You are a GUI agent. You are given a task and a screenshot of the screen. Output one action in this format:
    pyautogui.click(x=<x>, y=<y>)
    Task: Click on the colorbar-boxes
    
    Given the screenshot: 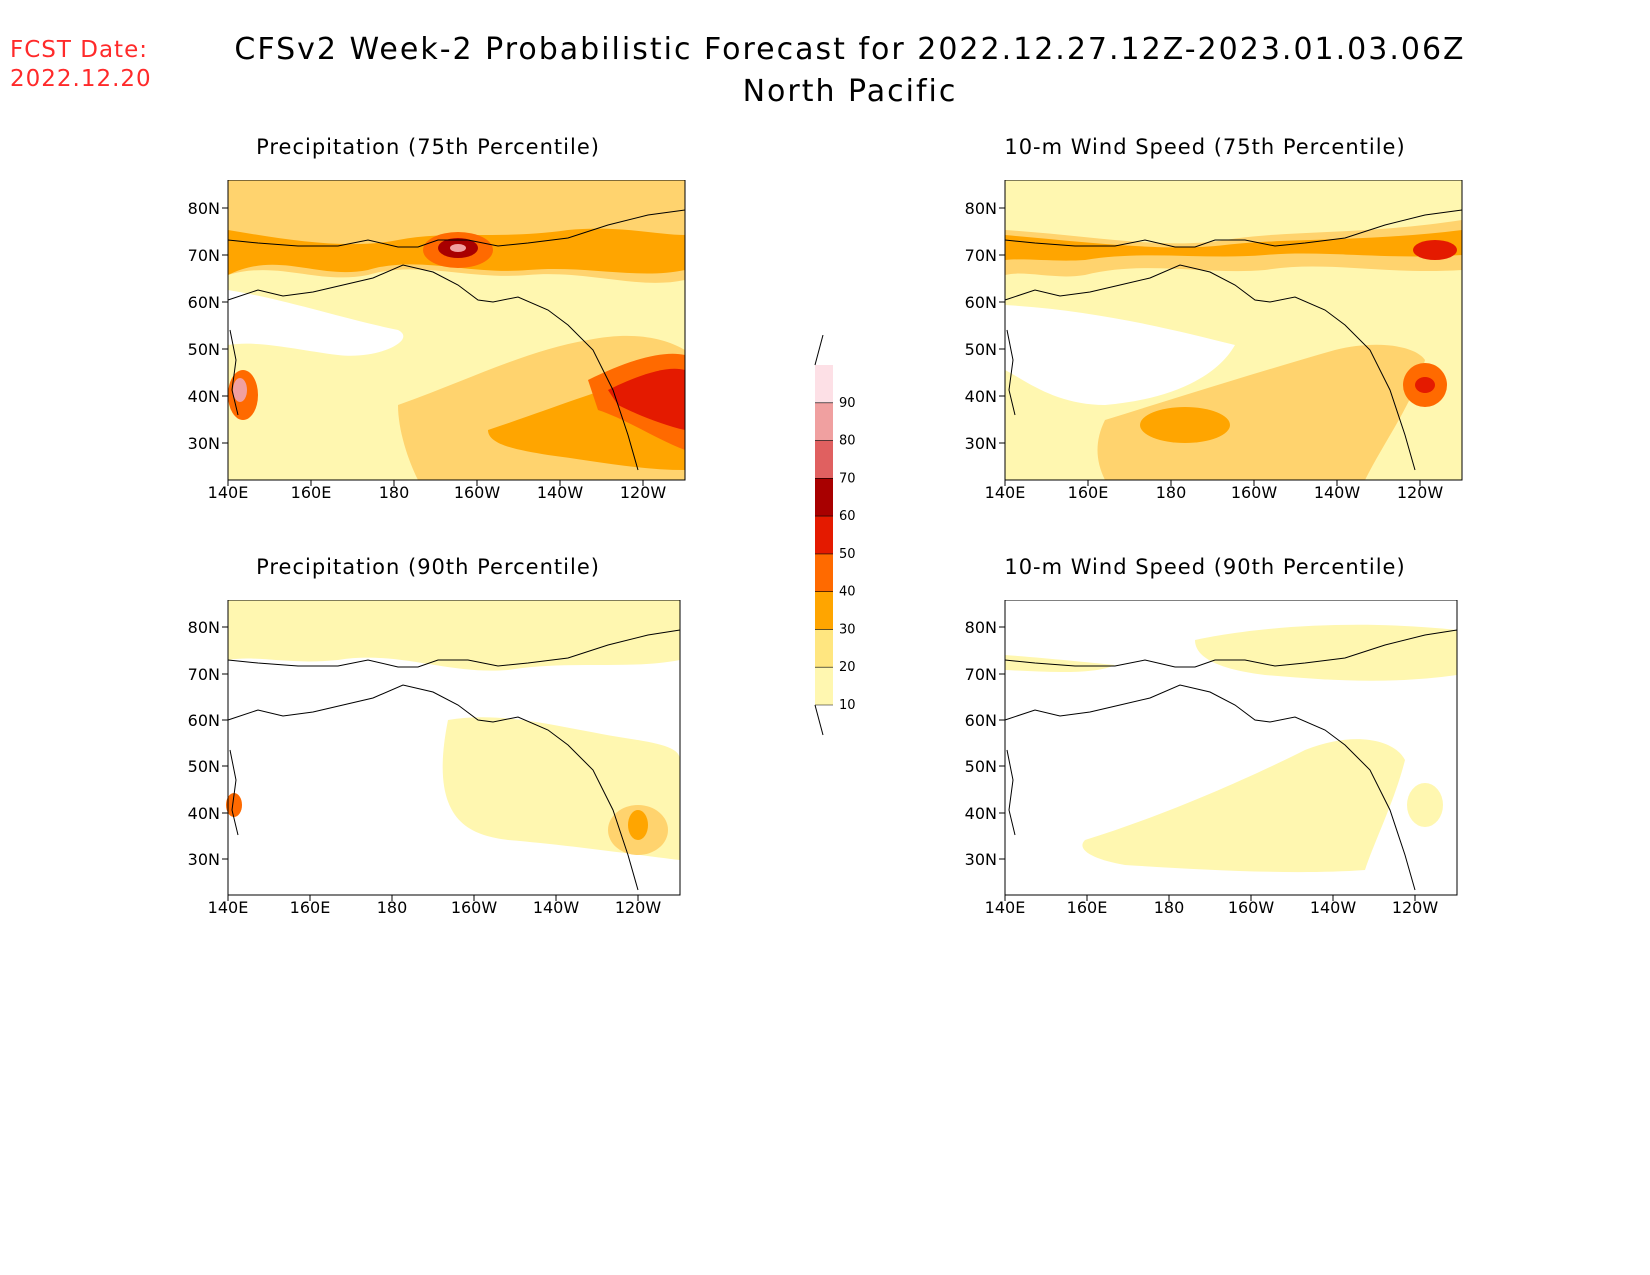 What is the action you would take?
    pyautogui.click(x=824, y=535)
    